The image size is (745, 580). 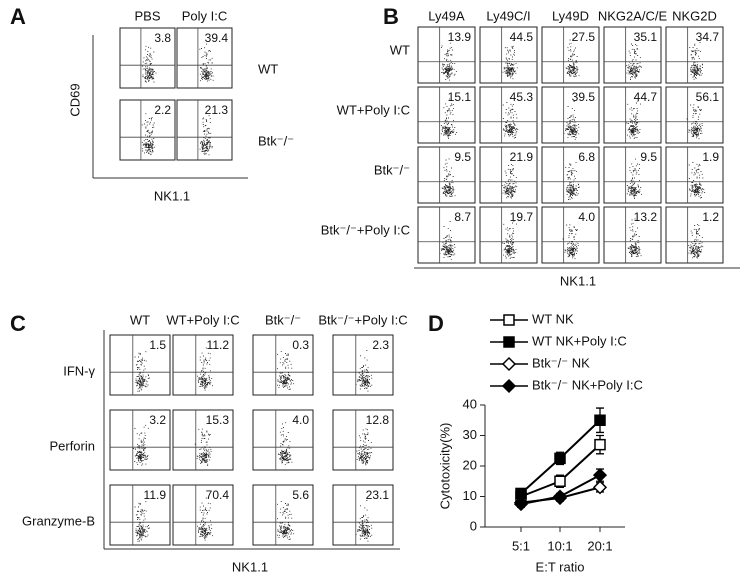 I want to click on gate-percentage: 13.2, so click(x=646, y=217).